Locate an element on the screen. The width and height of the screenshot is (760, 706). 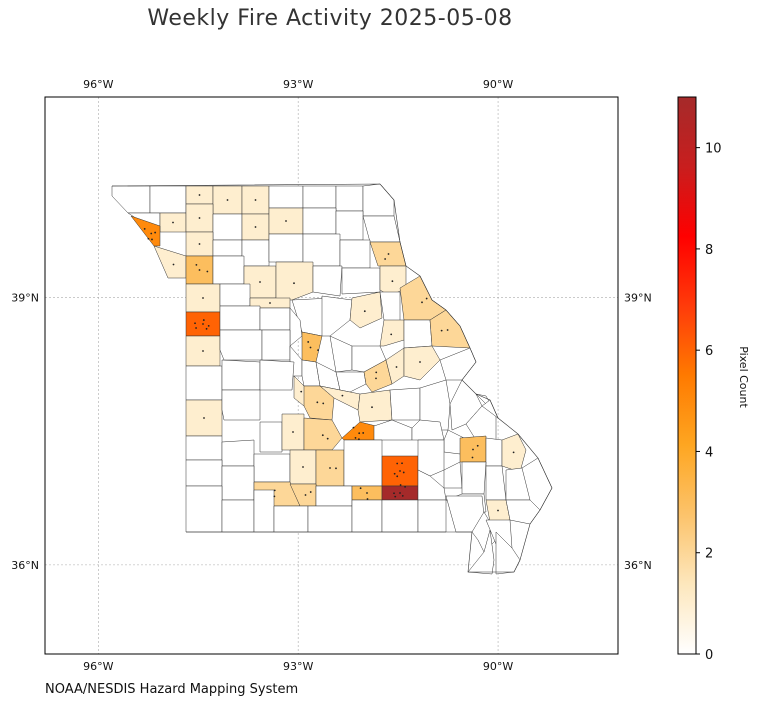
county-wayne is located at coordinates (272, 468).